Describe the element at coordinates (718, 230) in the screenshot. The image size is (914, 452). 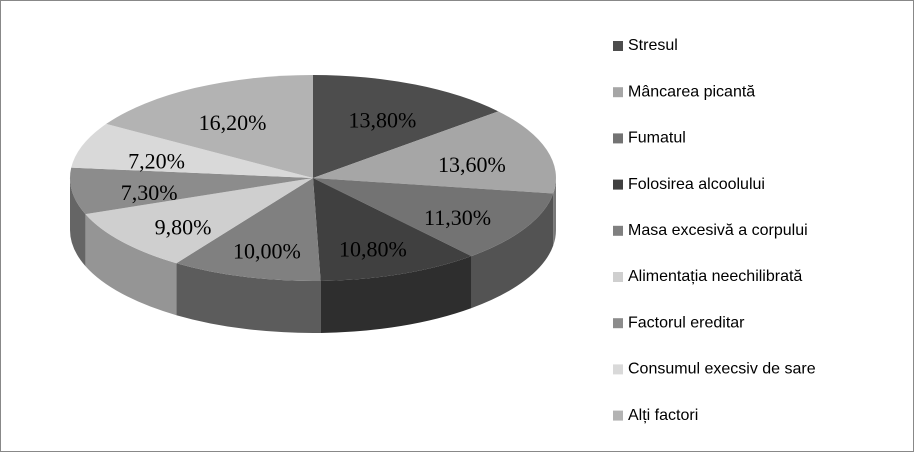
I see `legend-label: Masa excesivă a corpului` at that location.